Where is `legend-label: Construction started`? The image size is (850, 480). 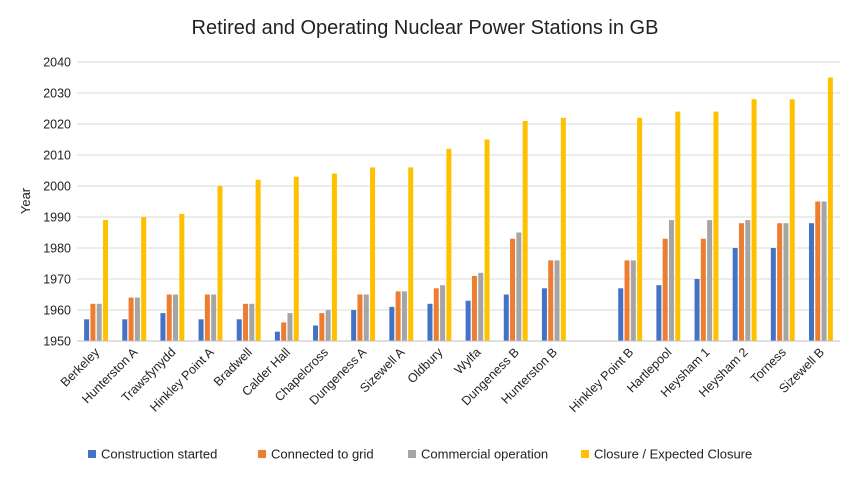
legend-label: Construction started is located at coordinates (159, 454).